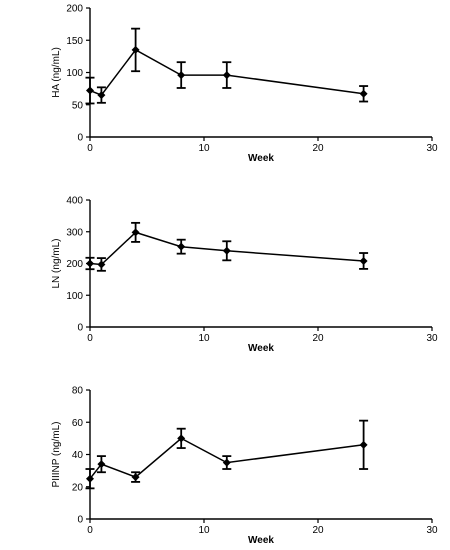 The height and width of the screenshot is (550, 450). Describe the element at coordinates (261, 348) in the screenshot. I see `chart-2-x-axis-title: Week` at that location.